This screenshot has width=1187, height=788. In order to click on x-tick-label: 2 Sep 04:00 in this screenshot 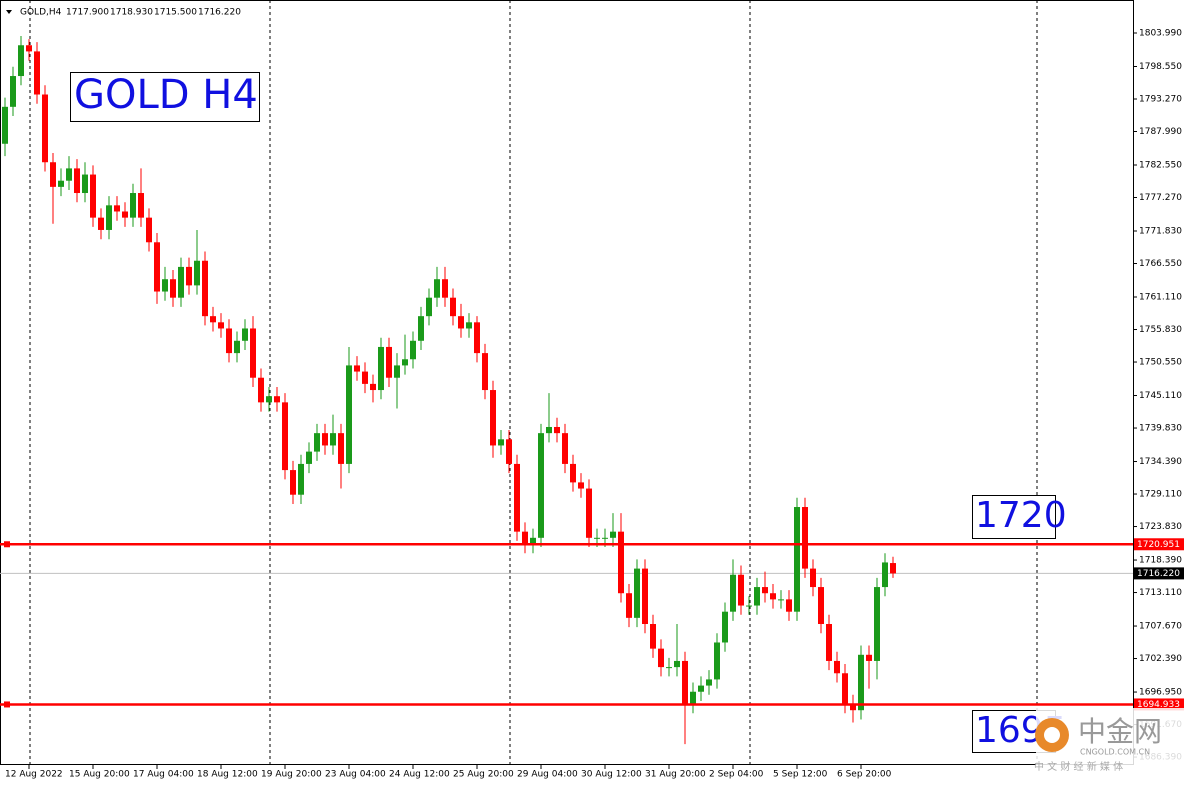, I will do `click(736, 775)`.